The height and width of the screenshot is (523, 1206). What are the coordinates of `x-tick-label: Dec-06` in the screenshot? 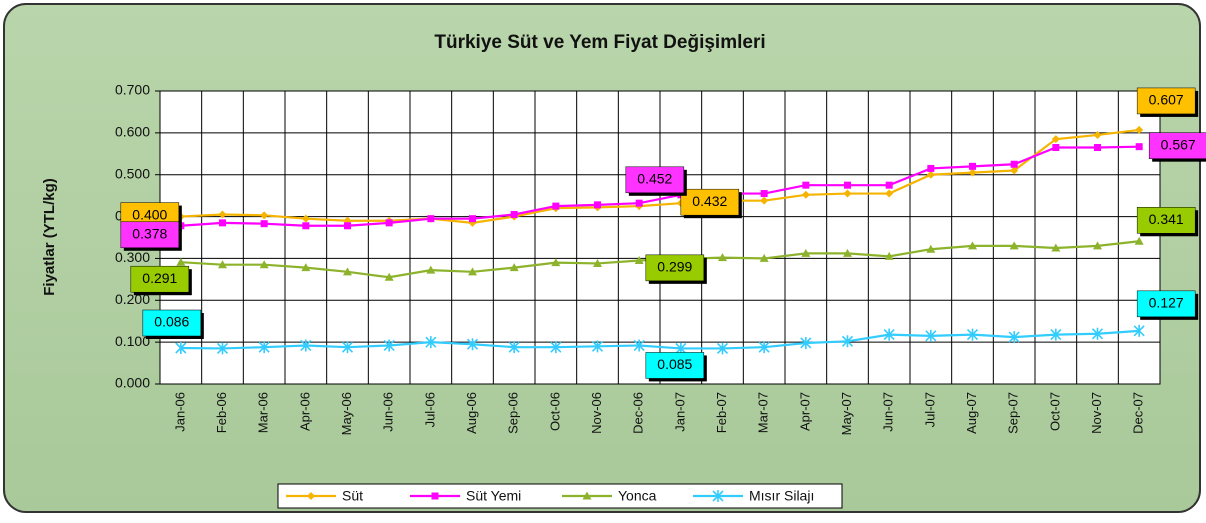 It's located at (638, 413).